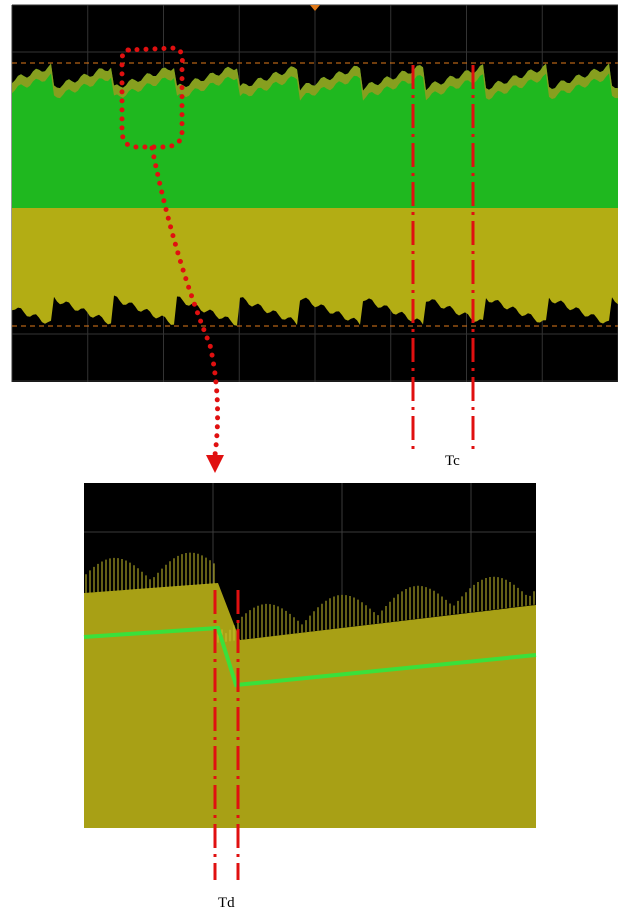 The height and width of the screenshot is (915, 618). What do you see at coordinates (315, 267) in the screenshot?
I see `yellow-trace` at bounding box center [315, 267].